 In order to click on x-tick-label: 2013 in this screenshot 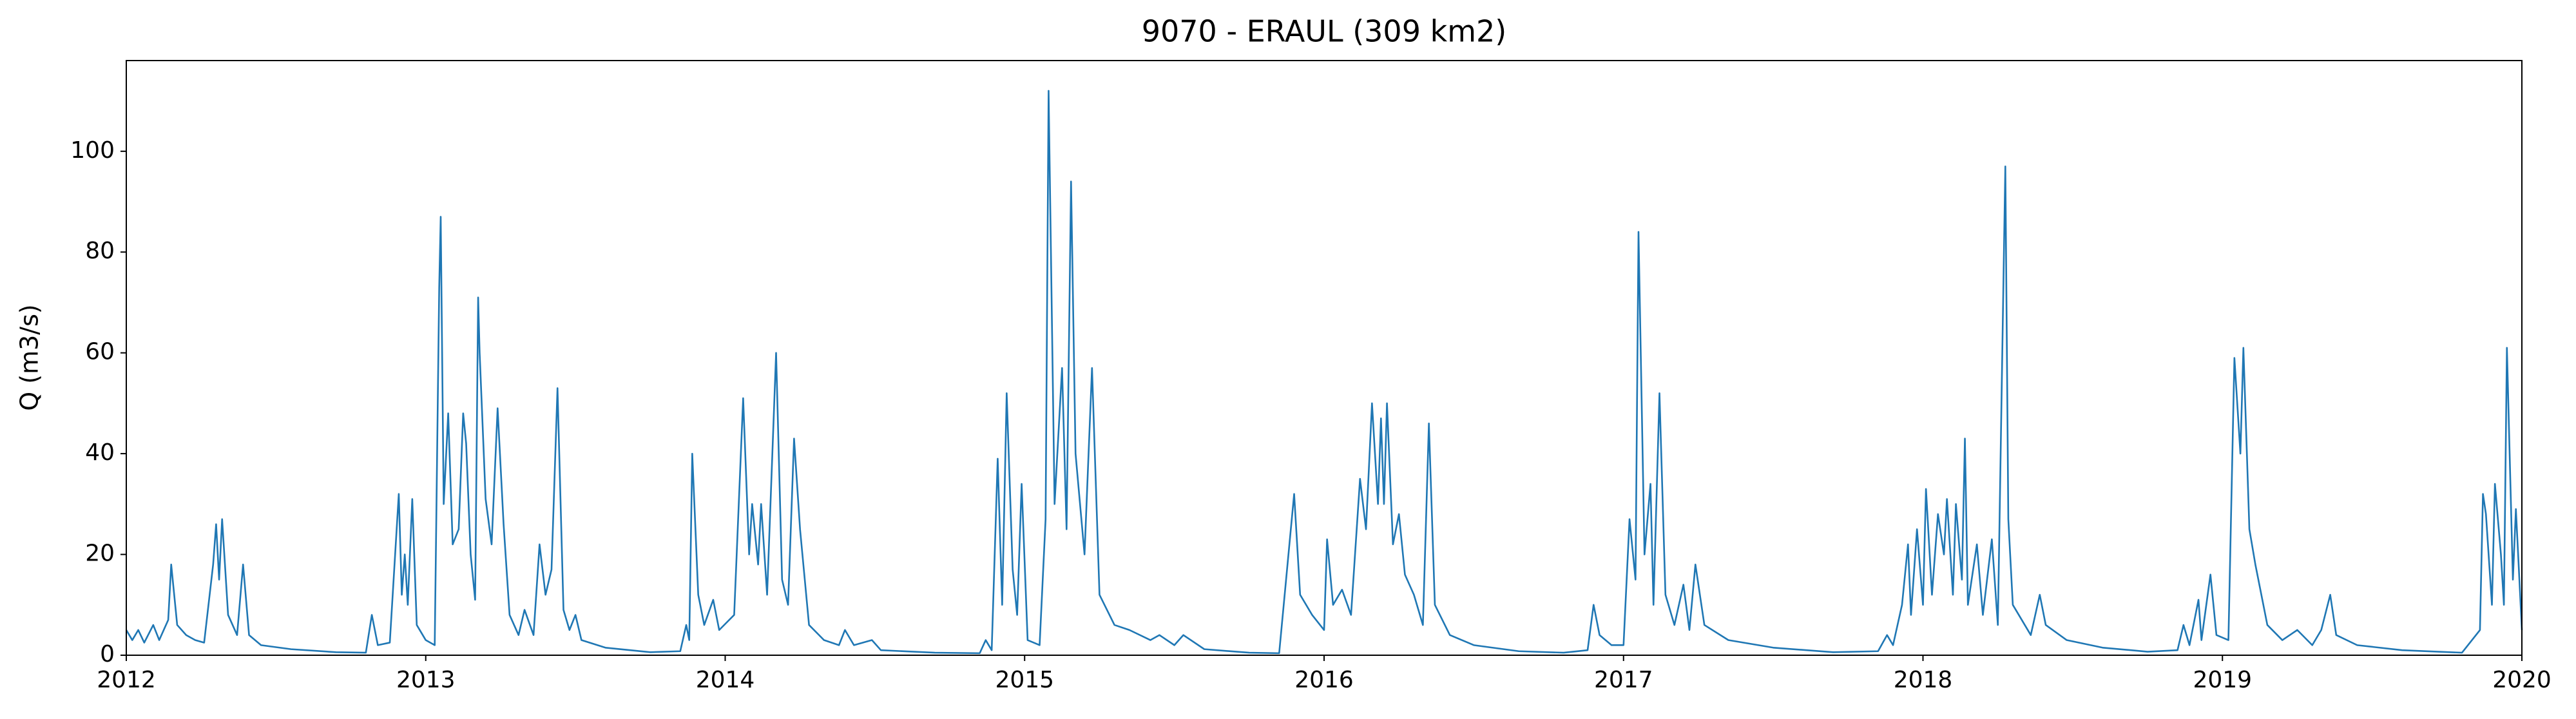, I will do `click(426, 680)`.